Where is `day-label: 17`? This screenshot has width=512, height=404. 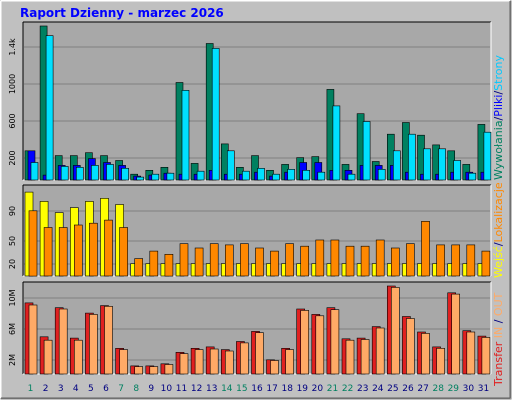
day-label: 17 is located at coordinates (271, 389).